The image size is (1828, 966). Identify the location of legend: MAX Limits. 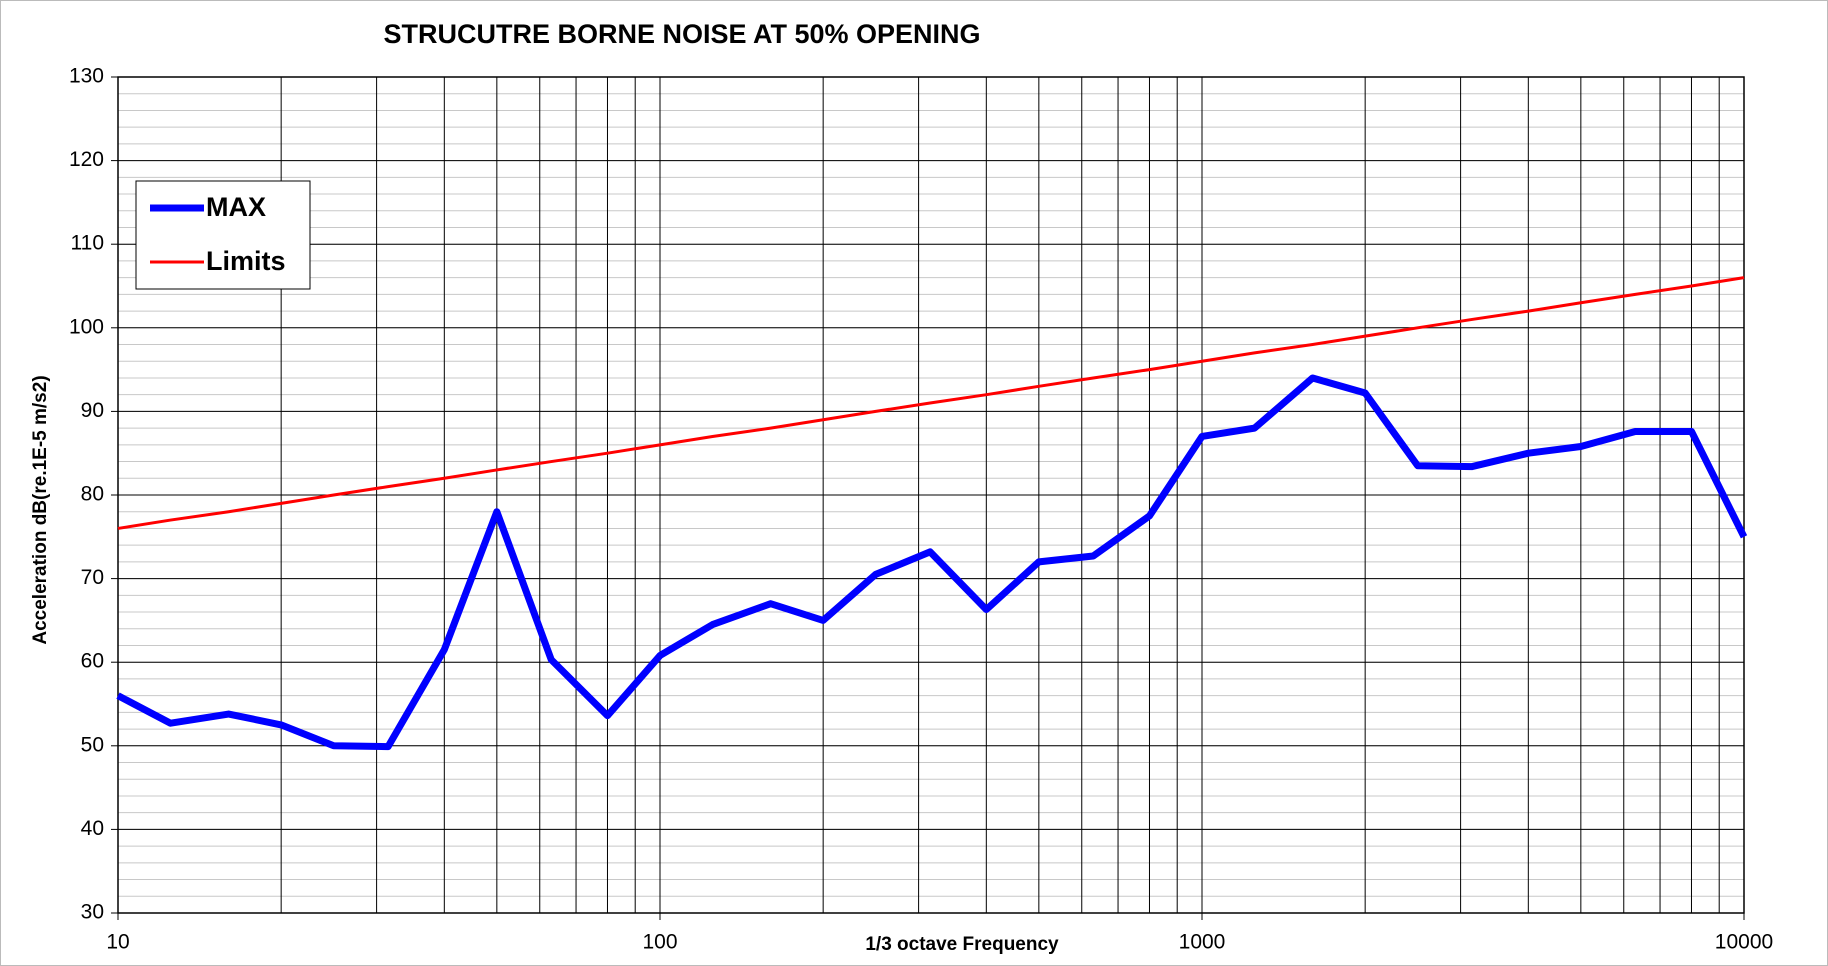
(223, 235).